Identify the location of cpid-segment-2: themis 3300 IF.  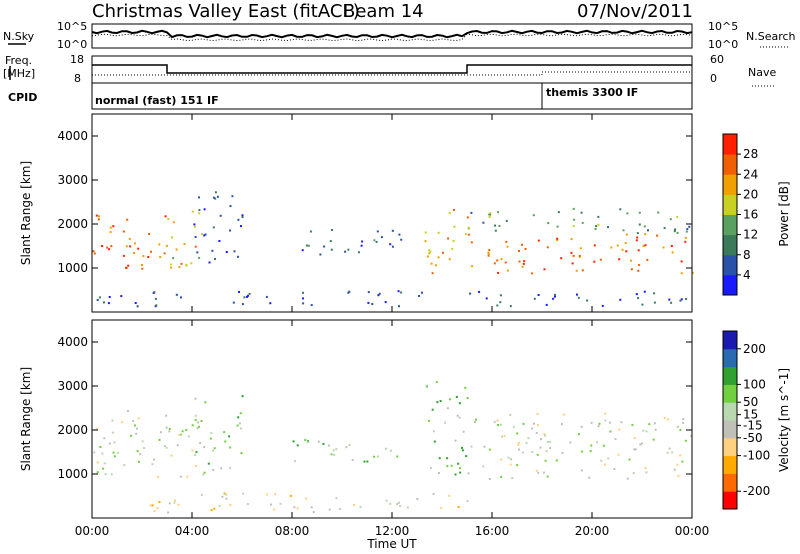
(592, 92).